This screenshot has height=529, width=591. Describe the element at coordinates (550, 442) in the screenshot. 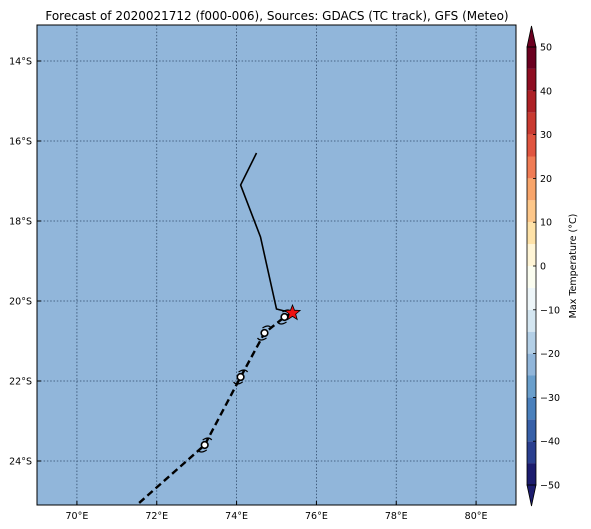

I see `colorbar-tick-label: −40` at that location.